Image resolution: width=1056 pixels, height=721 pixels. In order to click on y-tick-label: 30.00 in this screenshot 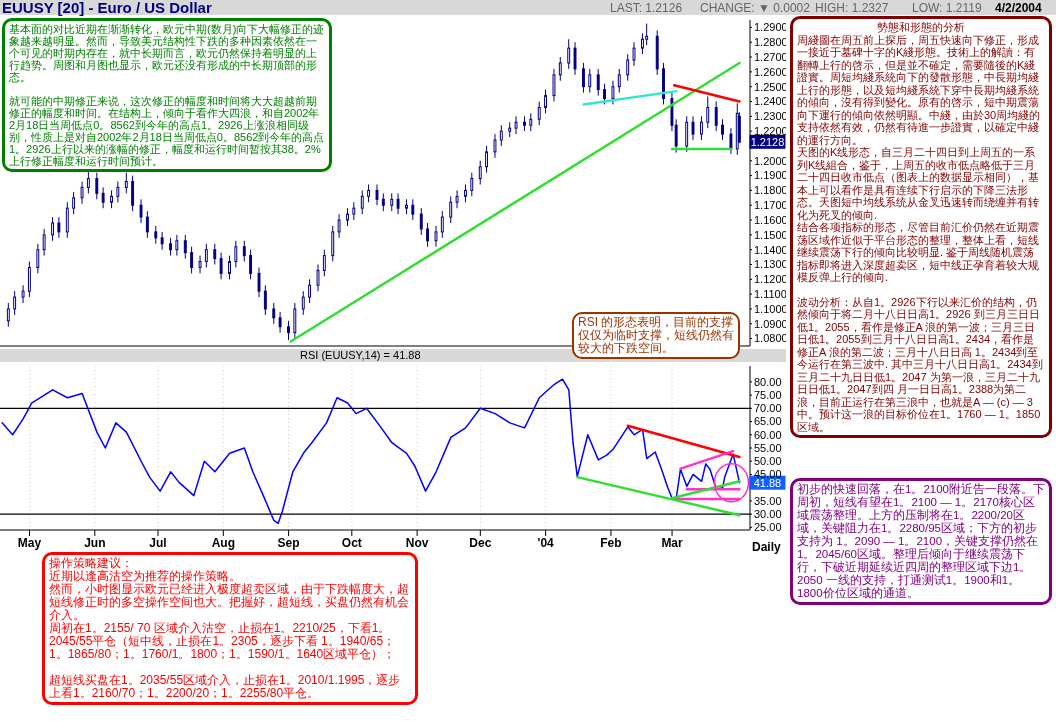, I will do `click(768, 514)`.